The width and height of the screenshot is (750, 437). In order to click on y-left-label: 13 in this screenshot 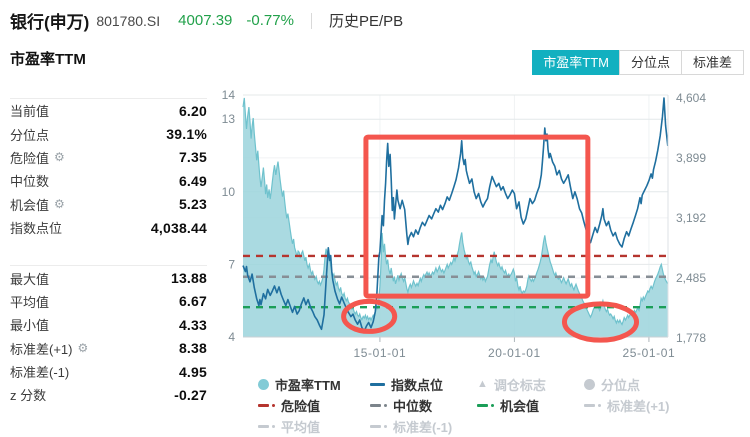, I will do `click(229, 119)`.